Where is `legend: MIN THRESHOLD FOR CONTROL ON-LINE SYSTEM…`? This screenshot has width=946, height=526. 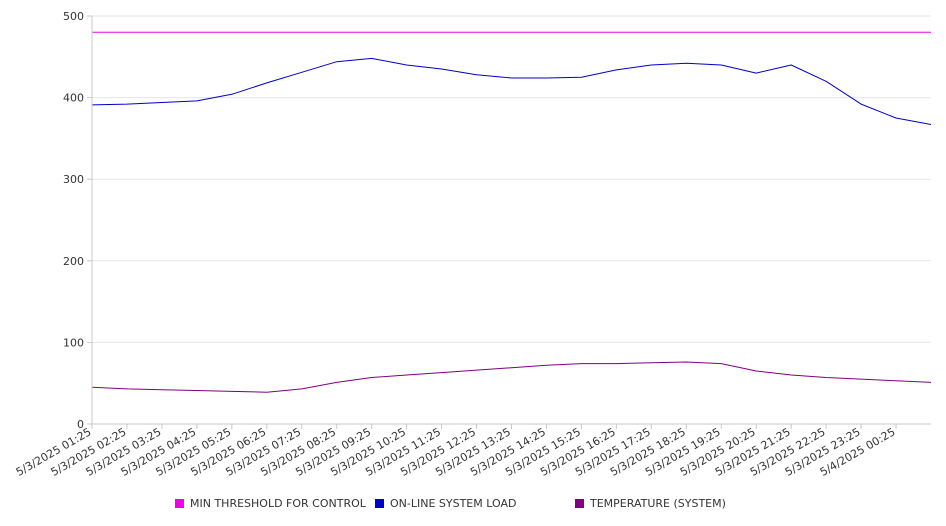 legend: MIN THRESHOLD FOR CONTROL ON-LINE SYSTEM… is located at coordinates (473, 506).